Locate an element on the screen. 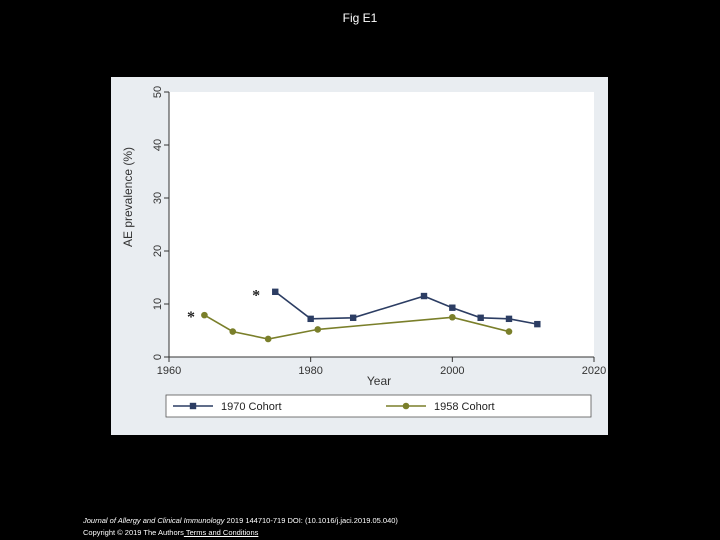  terms-and-conditions-link: Terms and Conditions is located at coordinates (221, 532).